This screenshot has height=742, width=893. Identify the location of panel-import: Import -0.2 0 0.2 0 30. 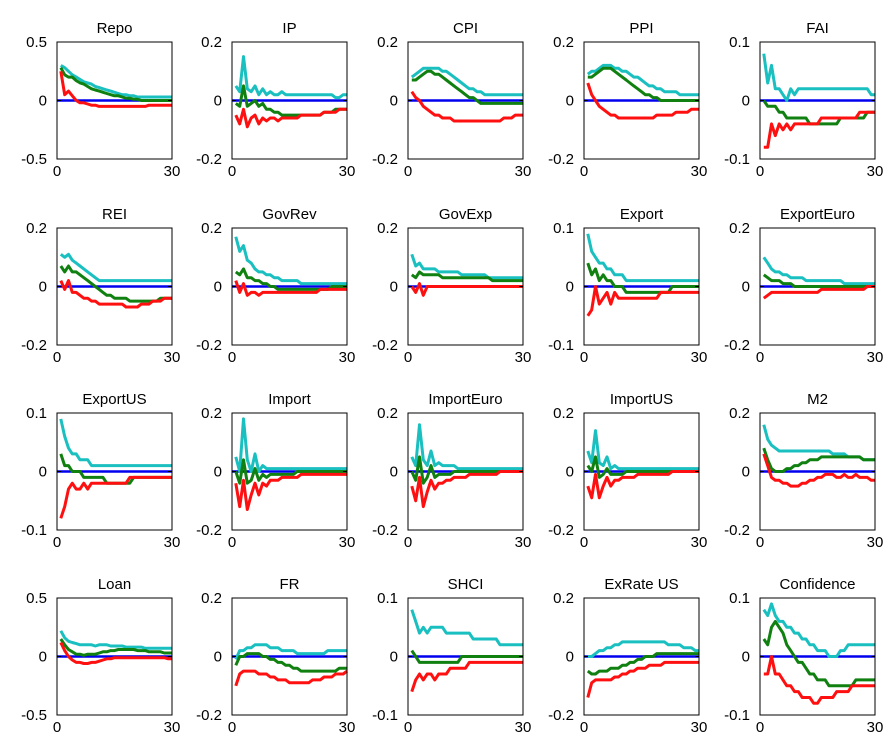
(275, 471).